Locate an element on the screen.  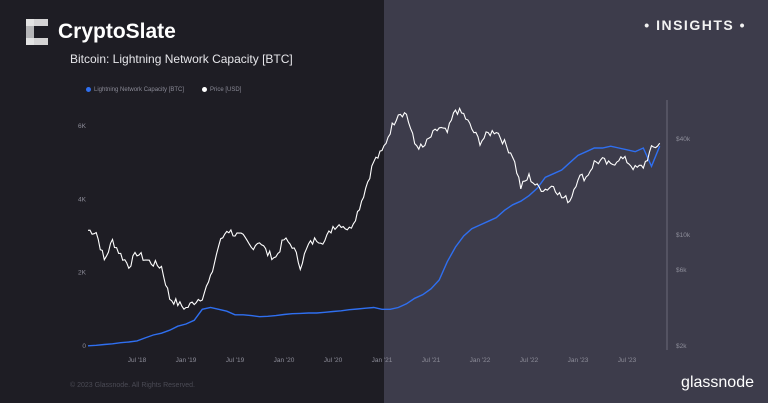
y-left-tick-label: 0 is located at coordinates (84, 346).